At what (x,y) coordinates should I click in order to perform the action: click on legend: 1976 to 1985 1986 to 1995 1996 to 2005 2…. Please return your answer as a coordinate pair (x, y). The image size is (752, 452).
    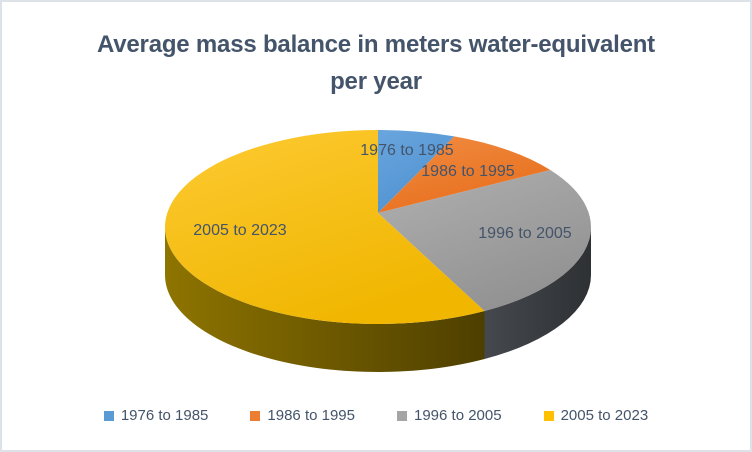
    Looking at the image, I should click on (376, 415).